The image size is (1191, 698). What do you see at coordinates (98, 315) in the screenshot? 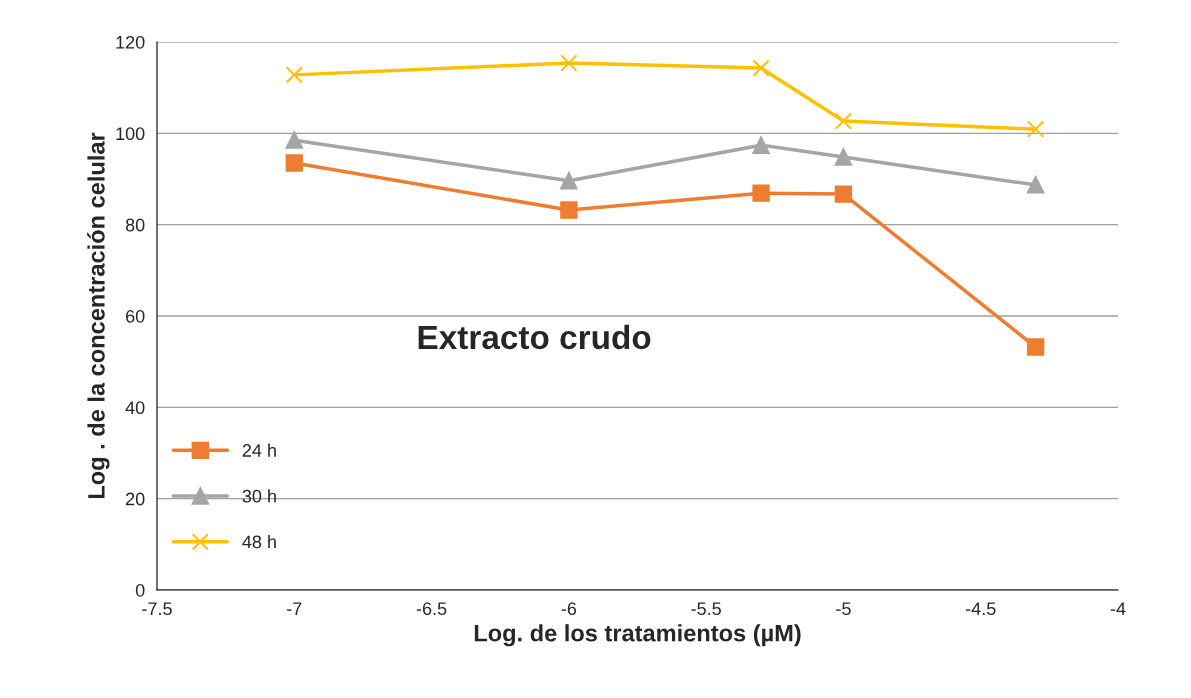
I see `y-axis-title: Log . de la concentración celular` at bounding box center [98, 315].